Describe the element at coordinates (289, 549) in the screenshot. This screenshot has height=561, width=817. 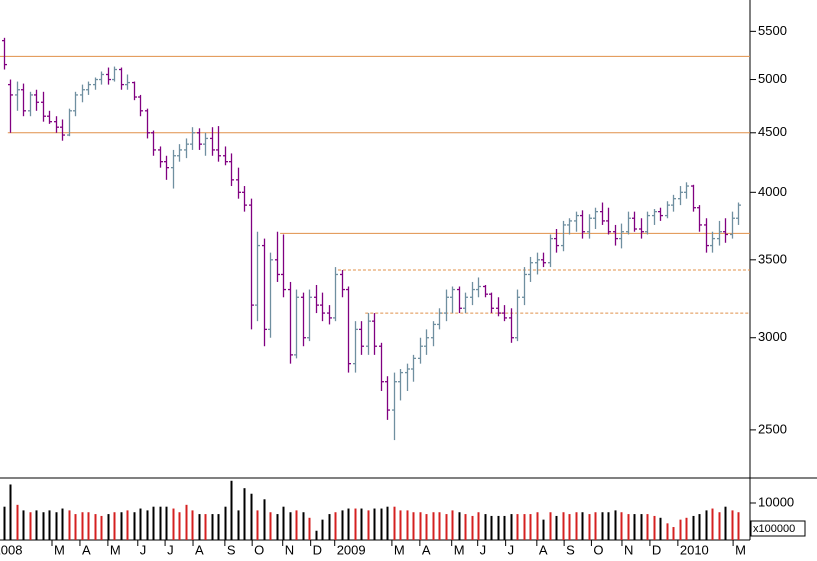
I see `x-tick-label: N` at that location.